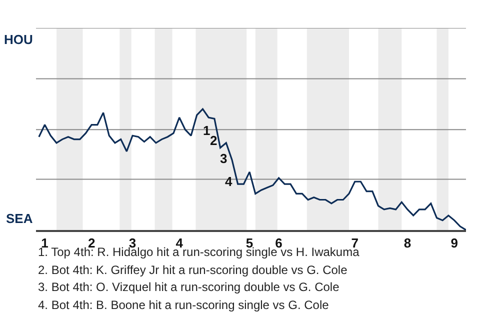 The image size is (480, 320). Describe the element at coordinates (193, 270) in the screenshot. I see `text: 2. Bot 4th: K. Griffey Jr hit a run-scoring double vs G. Cole` at that location.